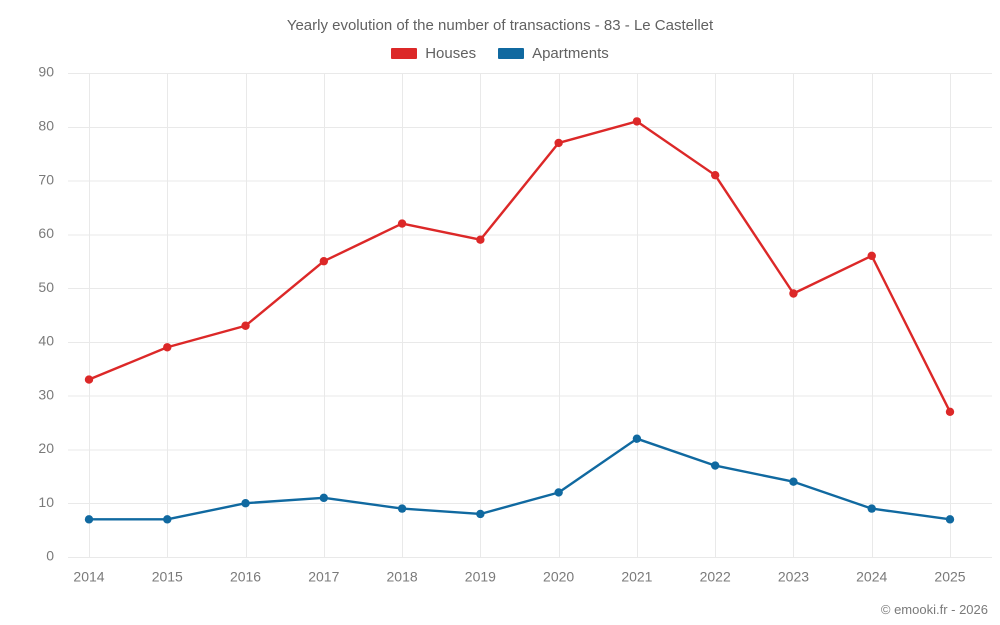 Image resolution: width=1000 pixels, height=625 pixels. What do you see at coordinates (519, 479) in the screenshot?
I see `series-line-apartments` at bounding box center [519, 479].